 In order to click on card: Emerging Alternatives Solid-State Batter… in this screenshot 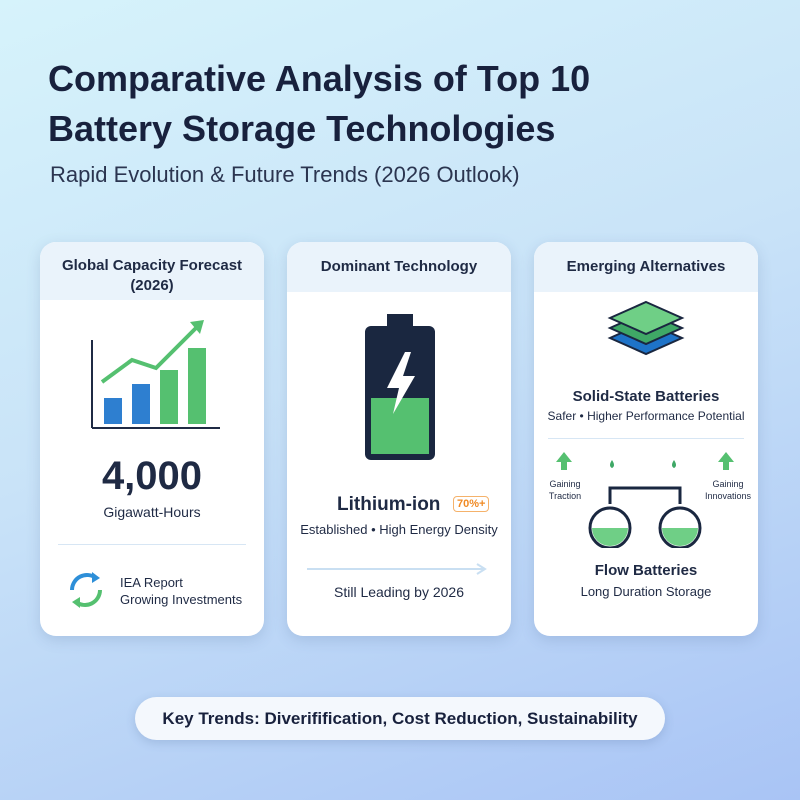, I will do `click(646, 439)`.